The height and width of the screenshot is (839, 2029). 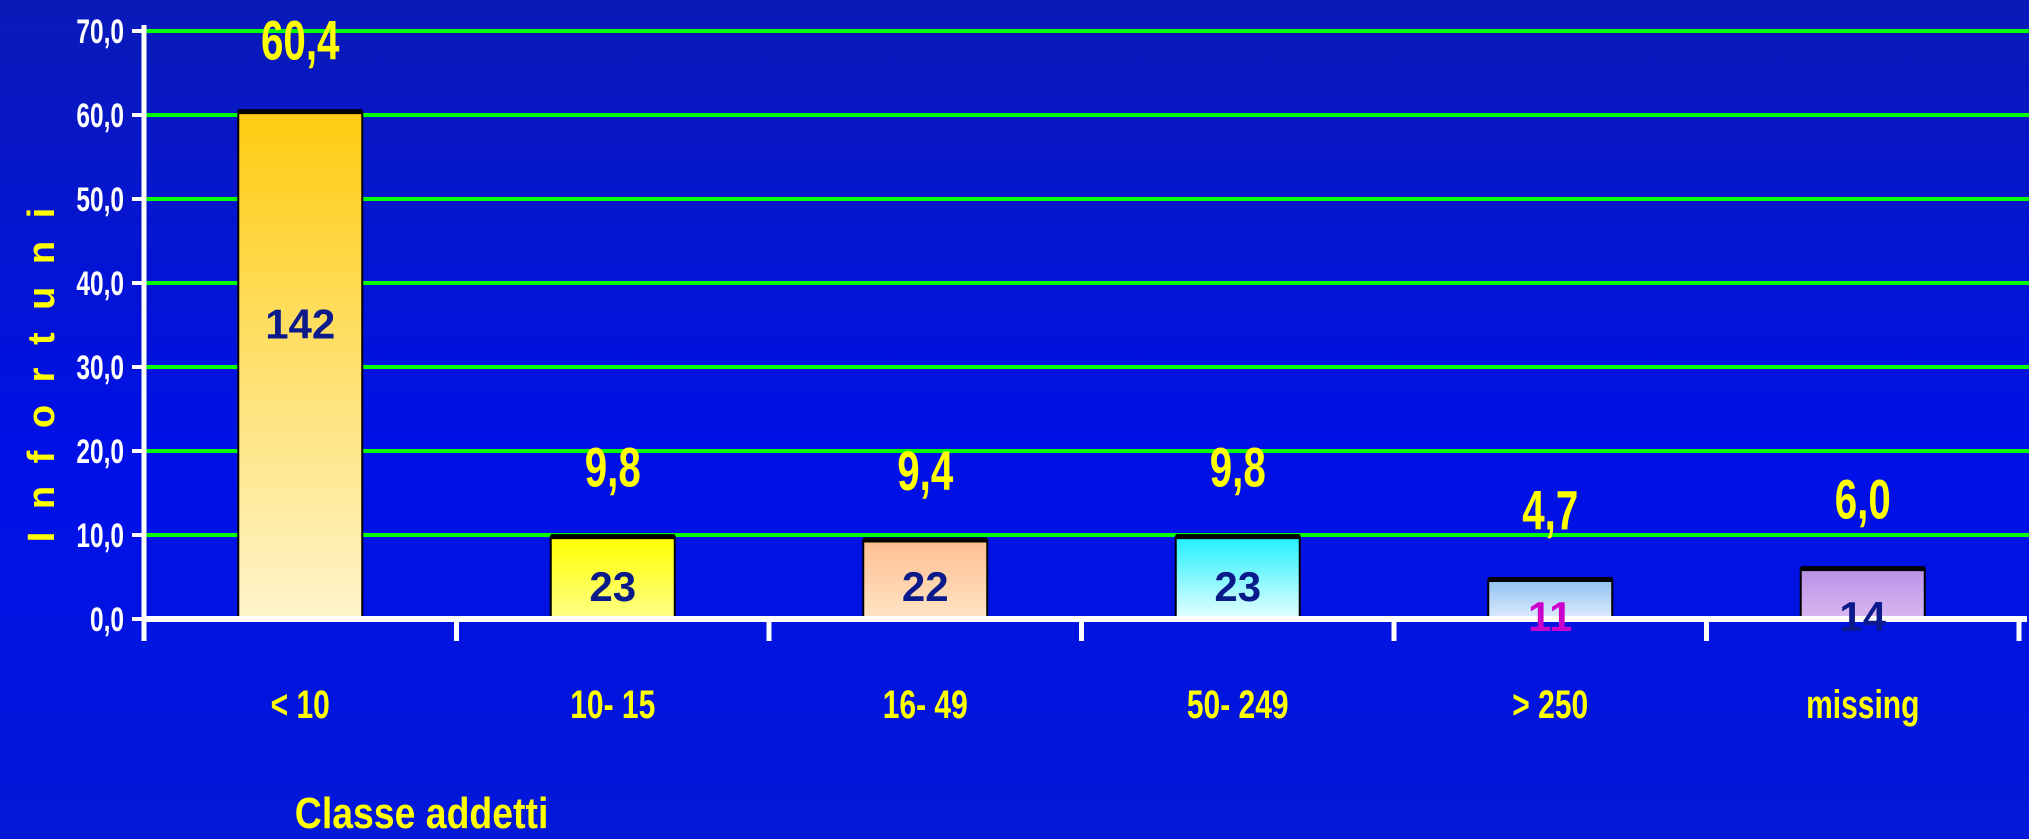 I want to click on count-label: 11, so click(x=1550, y=616).